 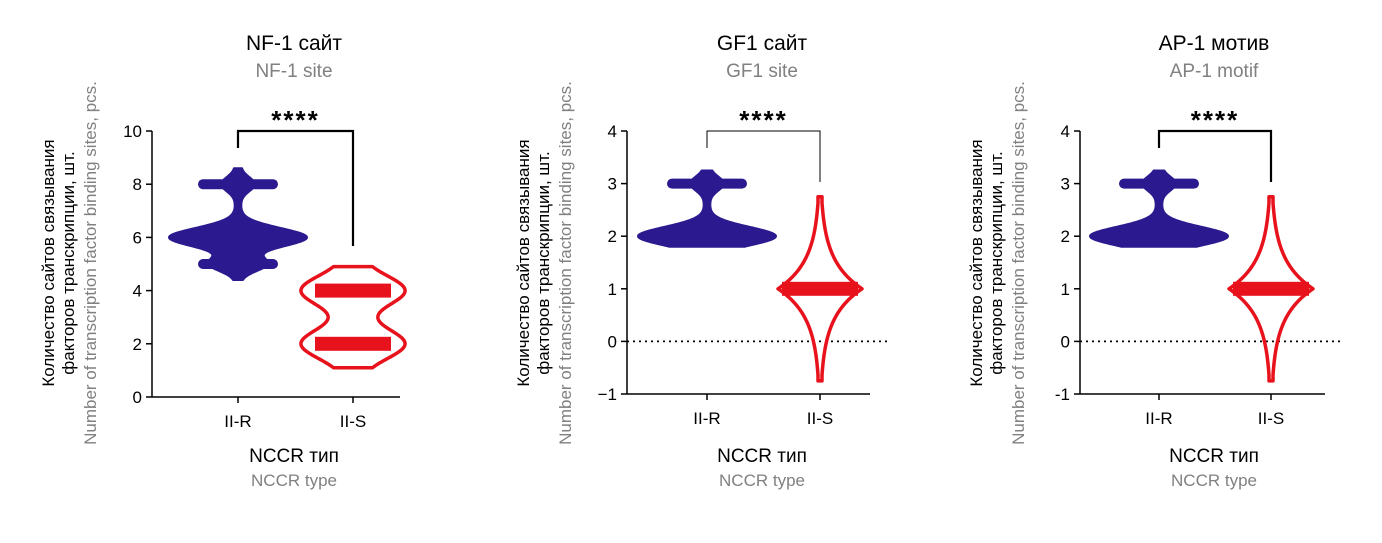 What do you see at coordinates (1214, 43) in the screenshot?
I see `chart-title: AP-1 мотив` at bounding box center [1214, 43].